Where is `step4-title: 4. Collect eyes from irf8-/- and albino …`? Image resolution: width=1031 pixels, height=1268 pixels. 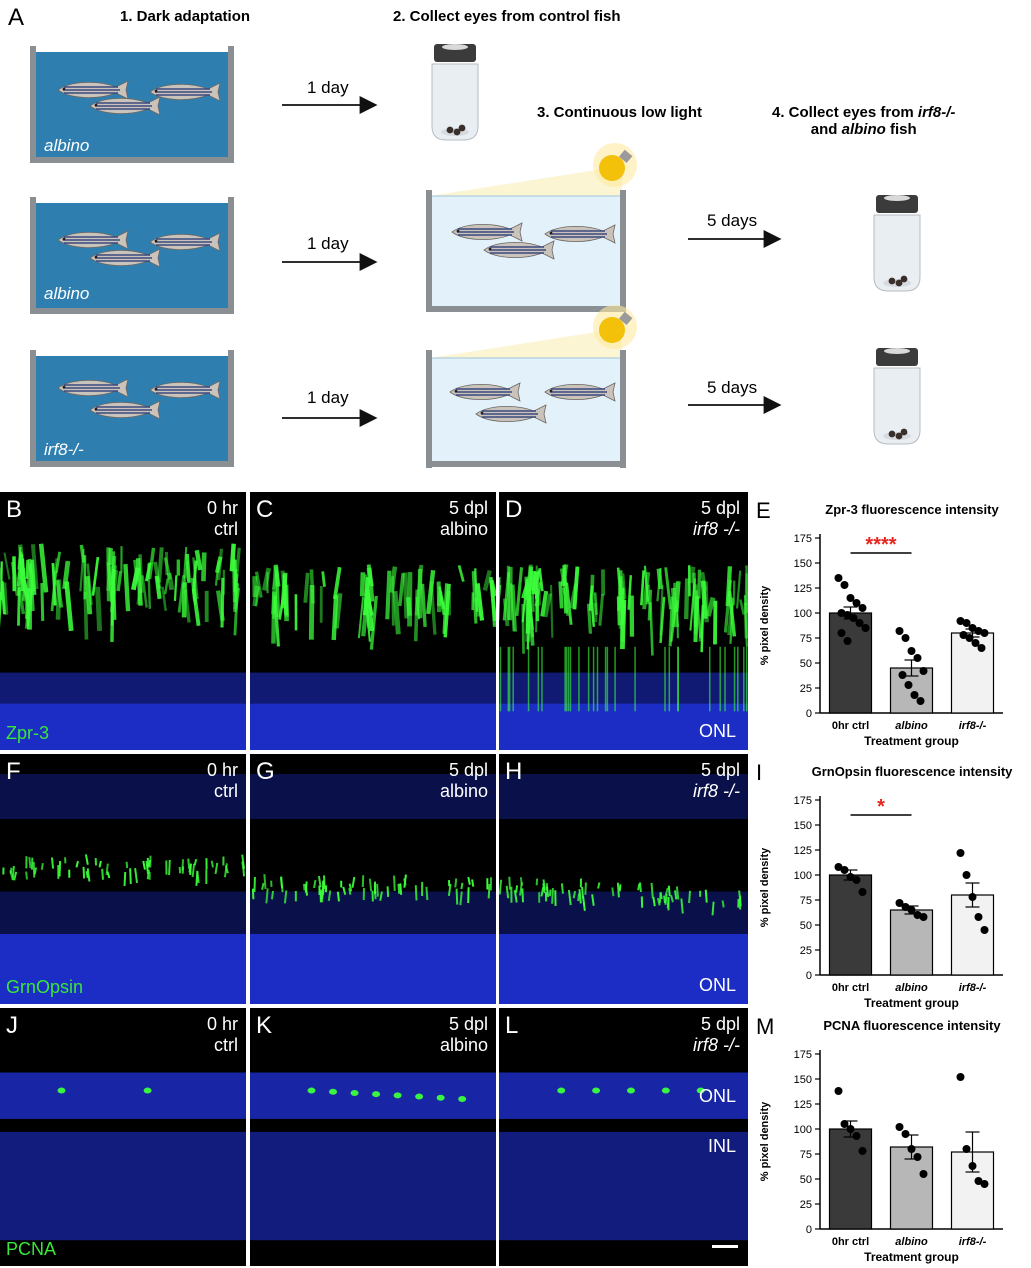
step4-title: 4. Collect eyes from irf8-/- and albino … is located at coordinates (863, 121).